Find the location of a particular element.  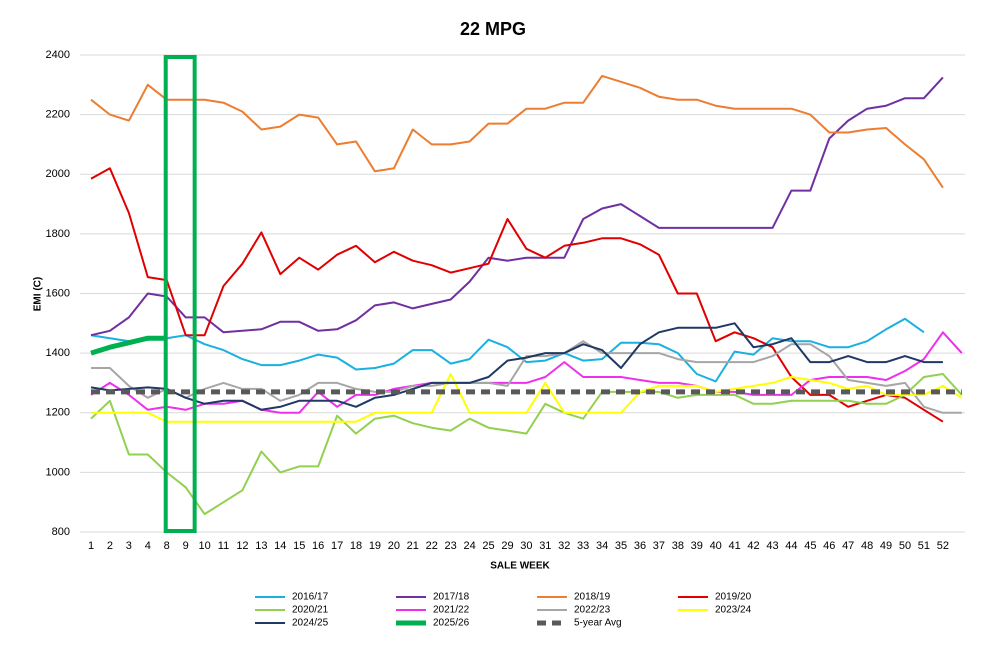

y-tick-label: 1000 is located at coordinates (58, 472).